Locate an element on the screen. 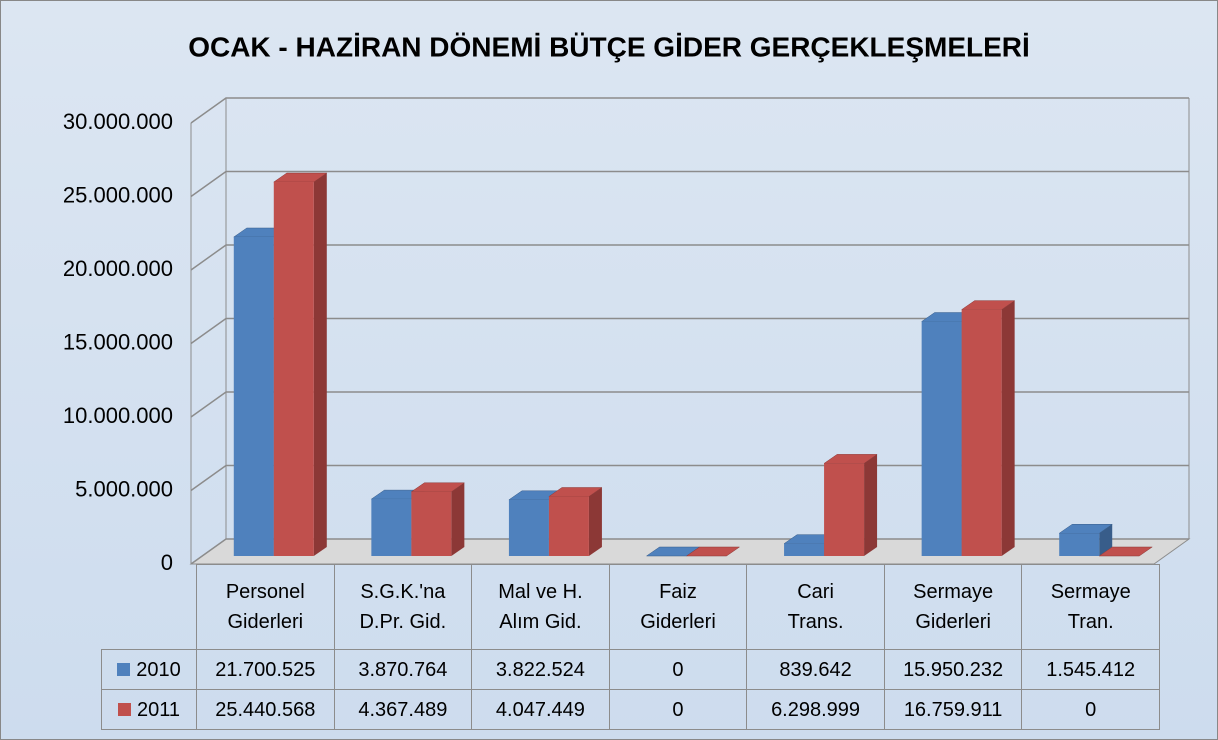  data-table-value: 1.545.412 is located at coordinates (1090, 669).